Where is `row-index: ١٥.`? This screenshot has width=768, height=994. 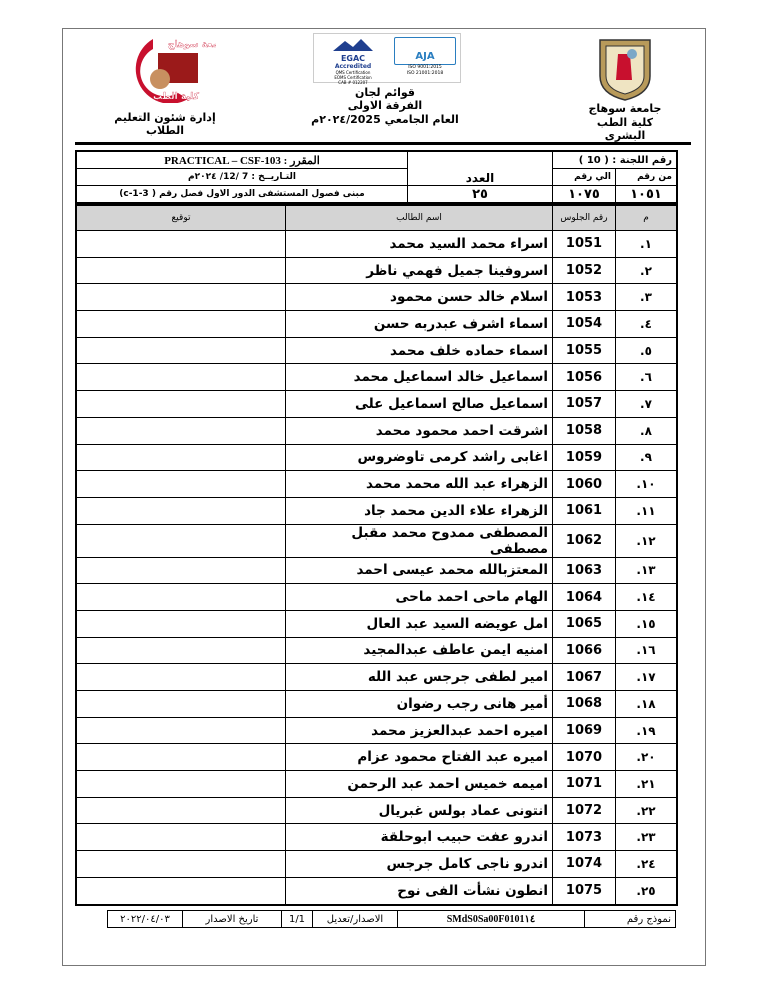 row-index: ١٥. is located at coordinates (646, 623).